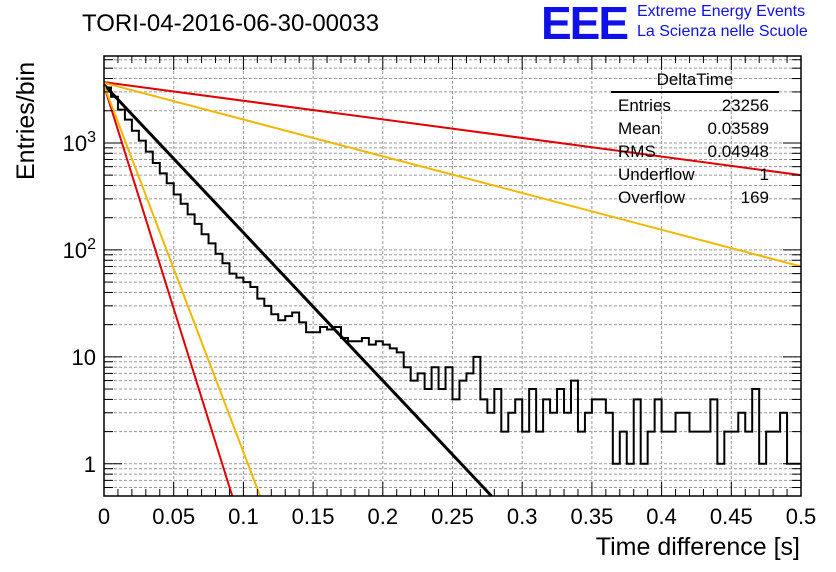 Image resolution: width=836 pixels, height=572 pixels. What do you see at coordinates (745, 105) in the screenshot?
I see `stats-value: 23256` at bounding box center [745, 105].